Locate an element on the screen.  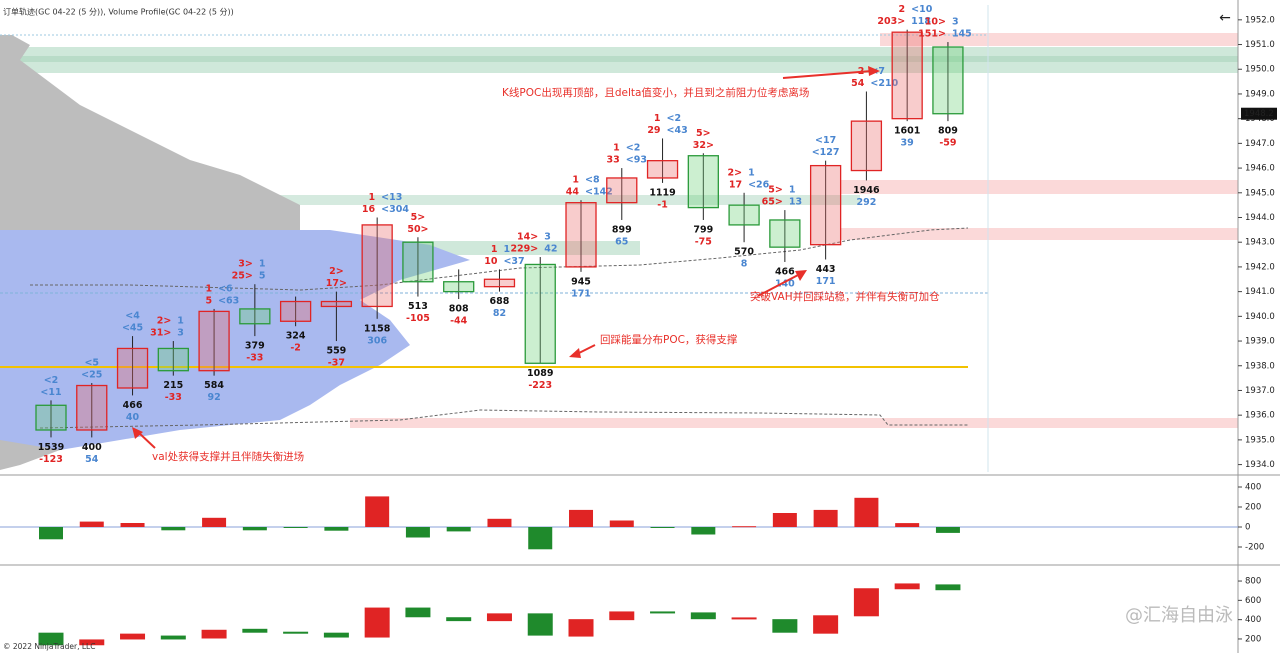
imbalance-label: <5 is located at coordinates (91, 363).